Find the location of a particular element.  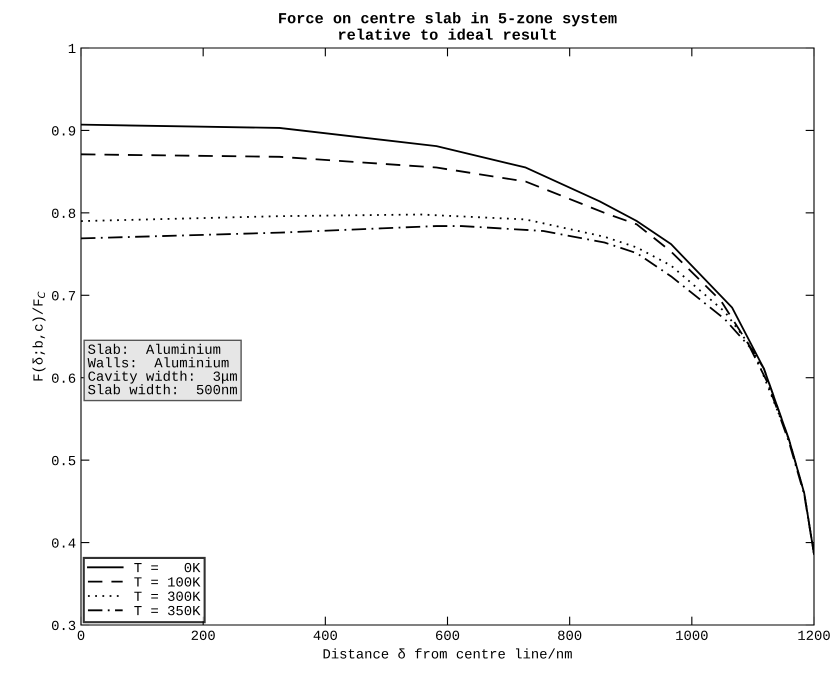

y-tick-label: 0.5 is located at coordinates (64, 461).